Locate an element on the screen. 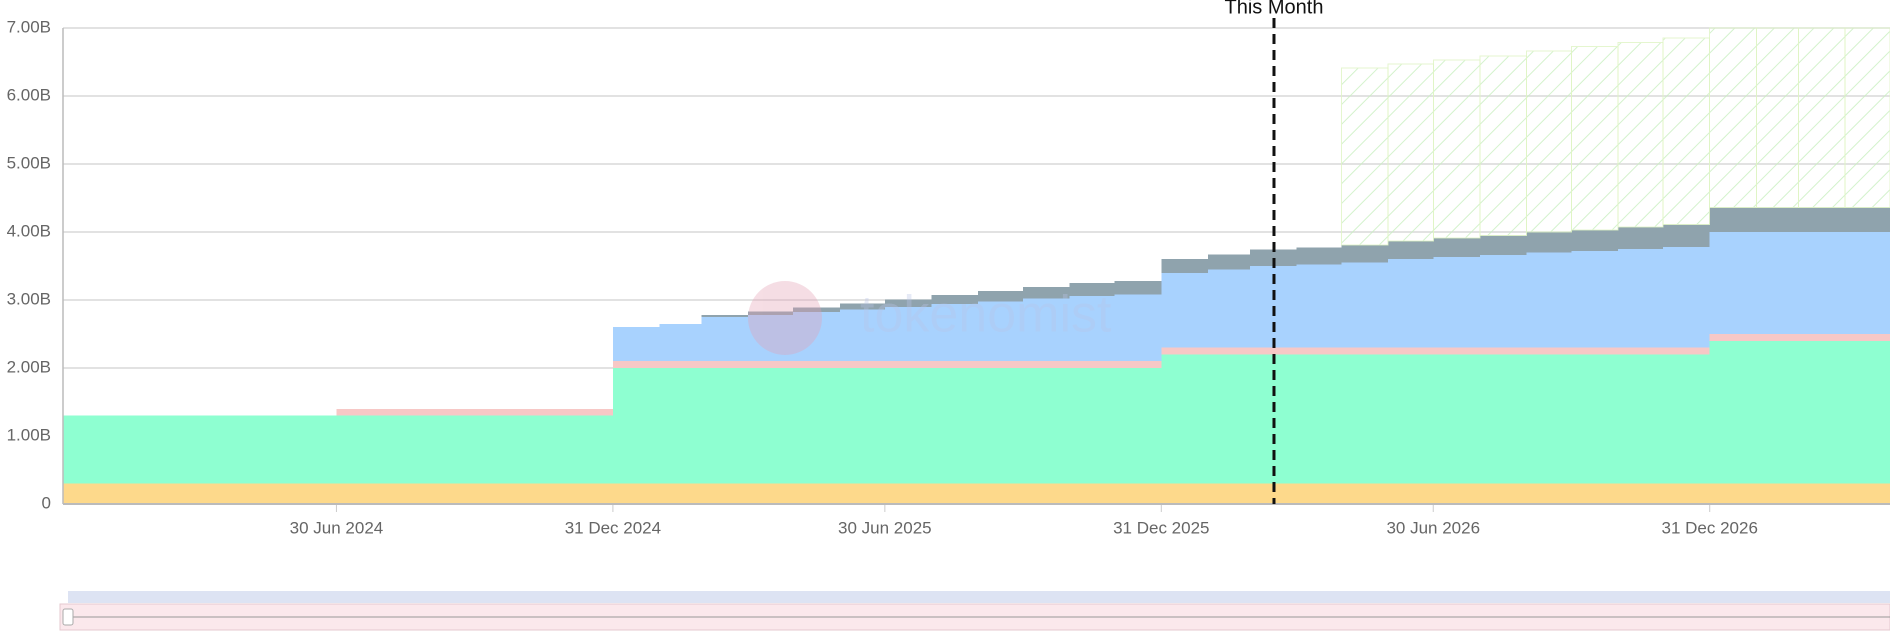 The height and width of the screenshot is (642, 1890). navigator-bar is located at coordinates (979, 597).